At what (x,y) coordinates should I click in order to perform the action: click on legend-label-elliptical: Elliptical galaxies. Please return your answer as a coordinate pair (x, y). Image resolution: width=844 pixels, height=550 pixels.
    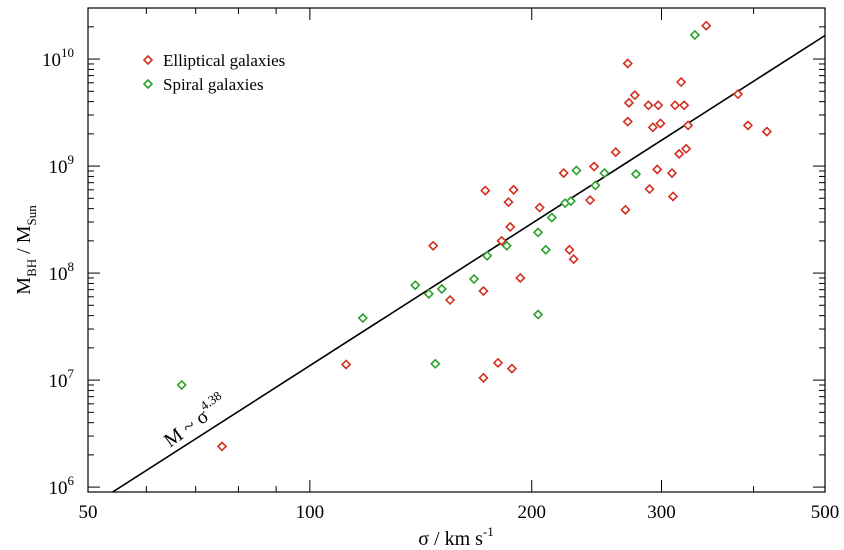
    Looking at the image, I should click on (224, 60).